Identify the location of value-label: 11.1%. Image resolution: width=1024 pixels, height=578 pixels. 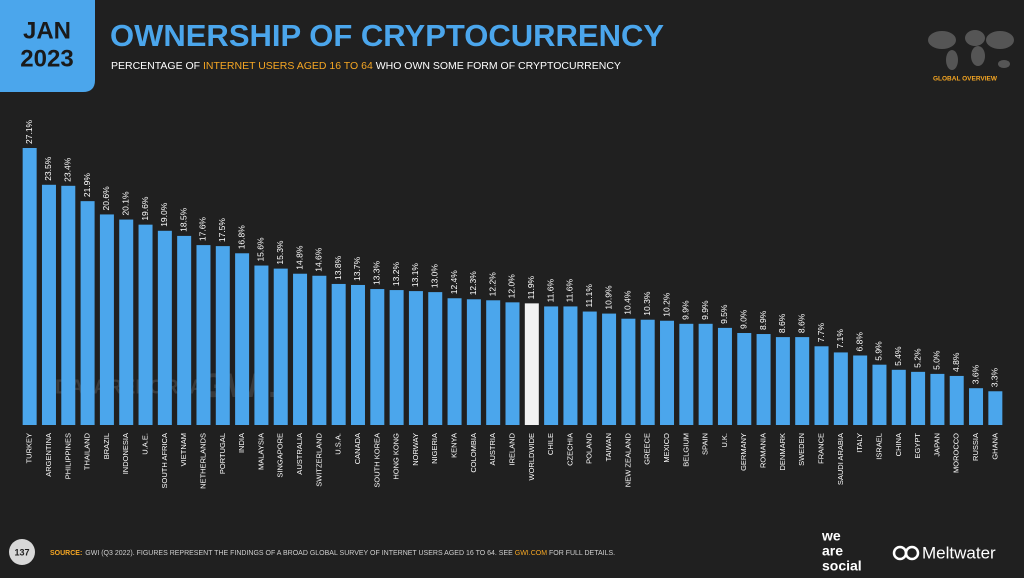
(589, 296).